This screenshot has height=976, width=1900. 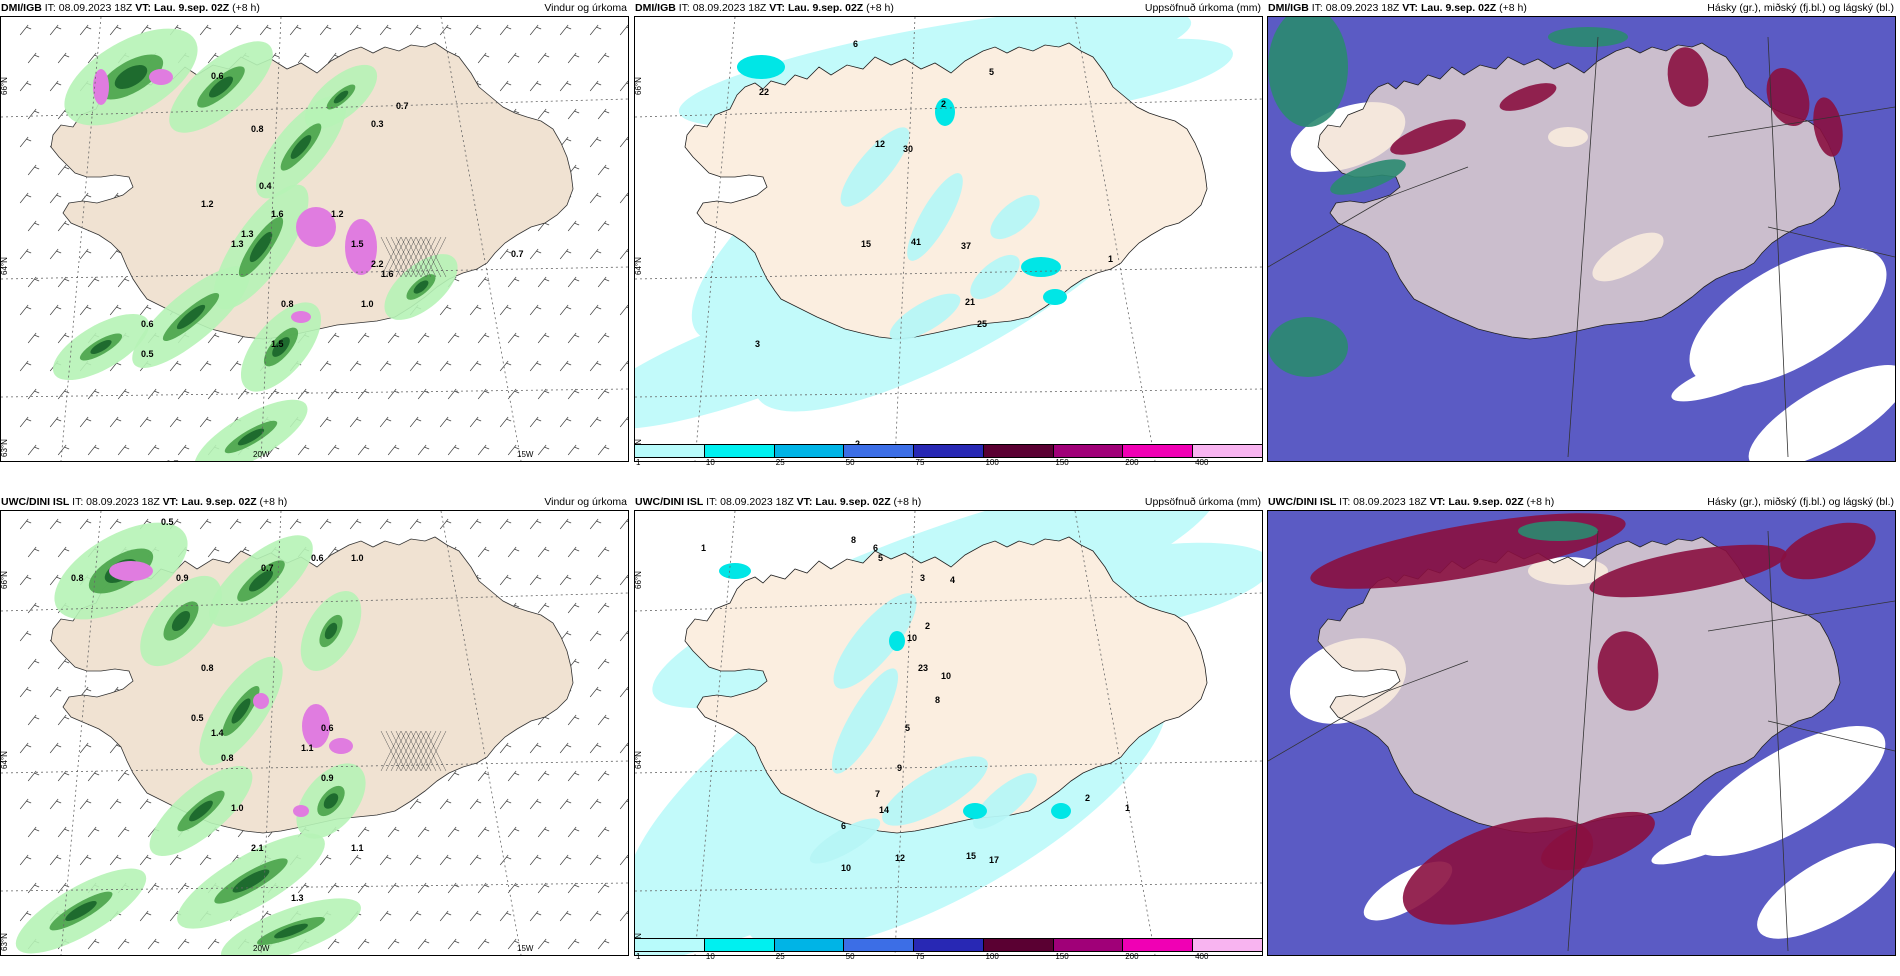 What do you see at coordinates (948, 956) in the screenshot?
I see `legend-ticks: 1 10 25 50 75 100 150 200 400` at bounding box center [948, 956].